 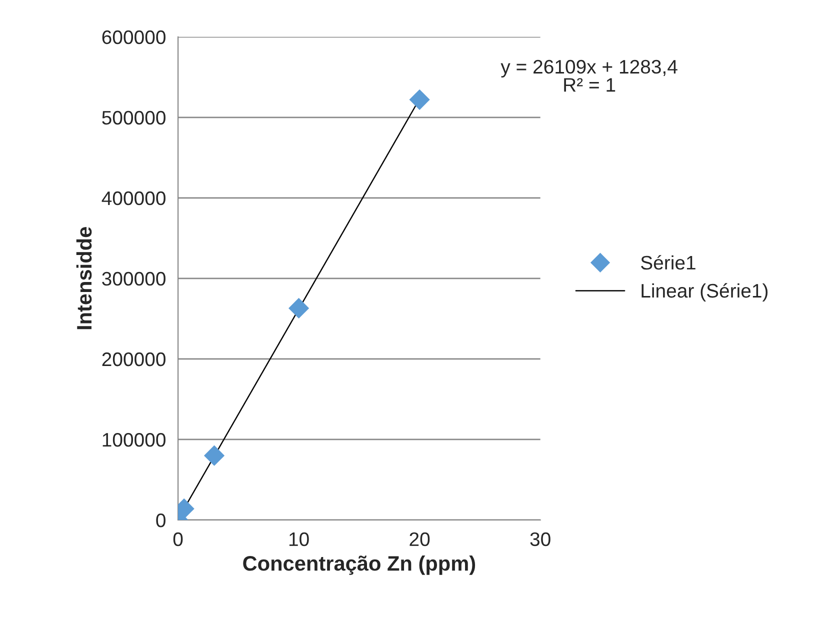 What do you see at coordinates (134, 37) in the screenshot?
I see `y-tick-label: 600000` at bounding box center [134, 37].